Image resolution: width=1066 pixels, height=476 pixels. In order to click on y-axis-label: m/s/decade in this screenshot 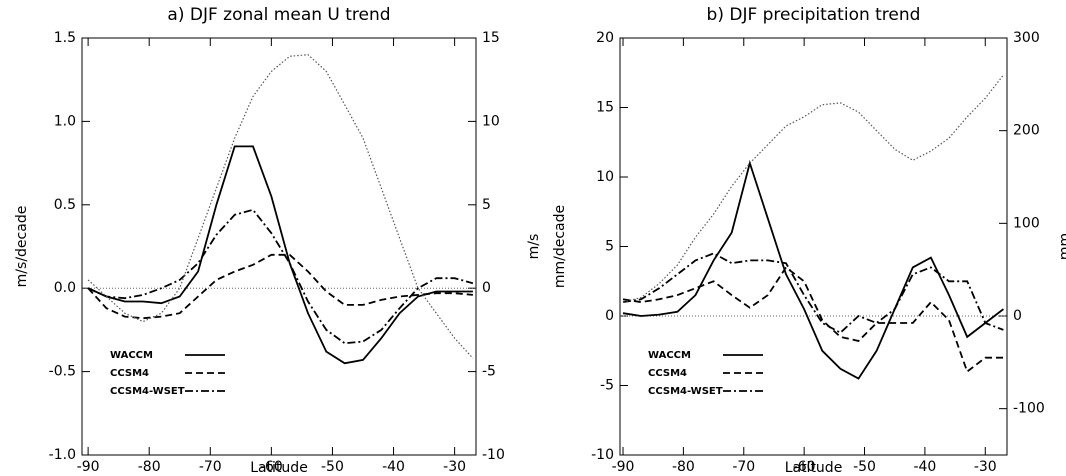, I will do `click(22, 247)`.